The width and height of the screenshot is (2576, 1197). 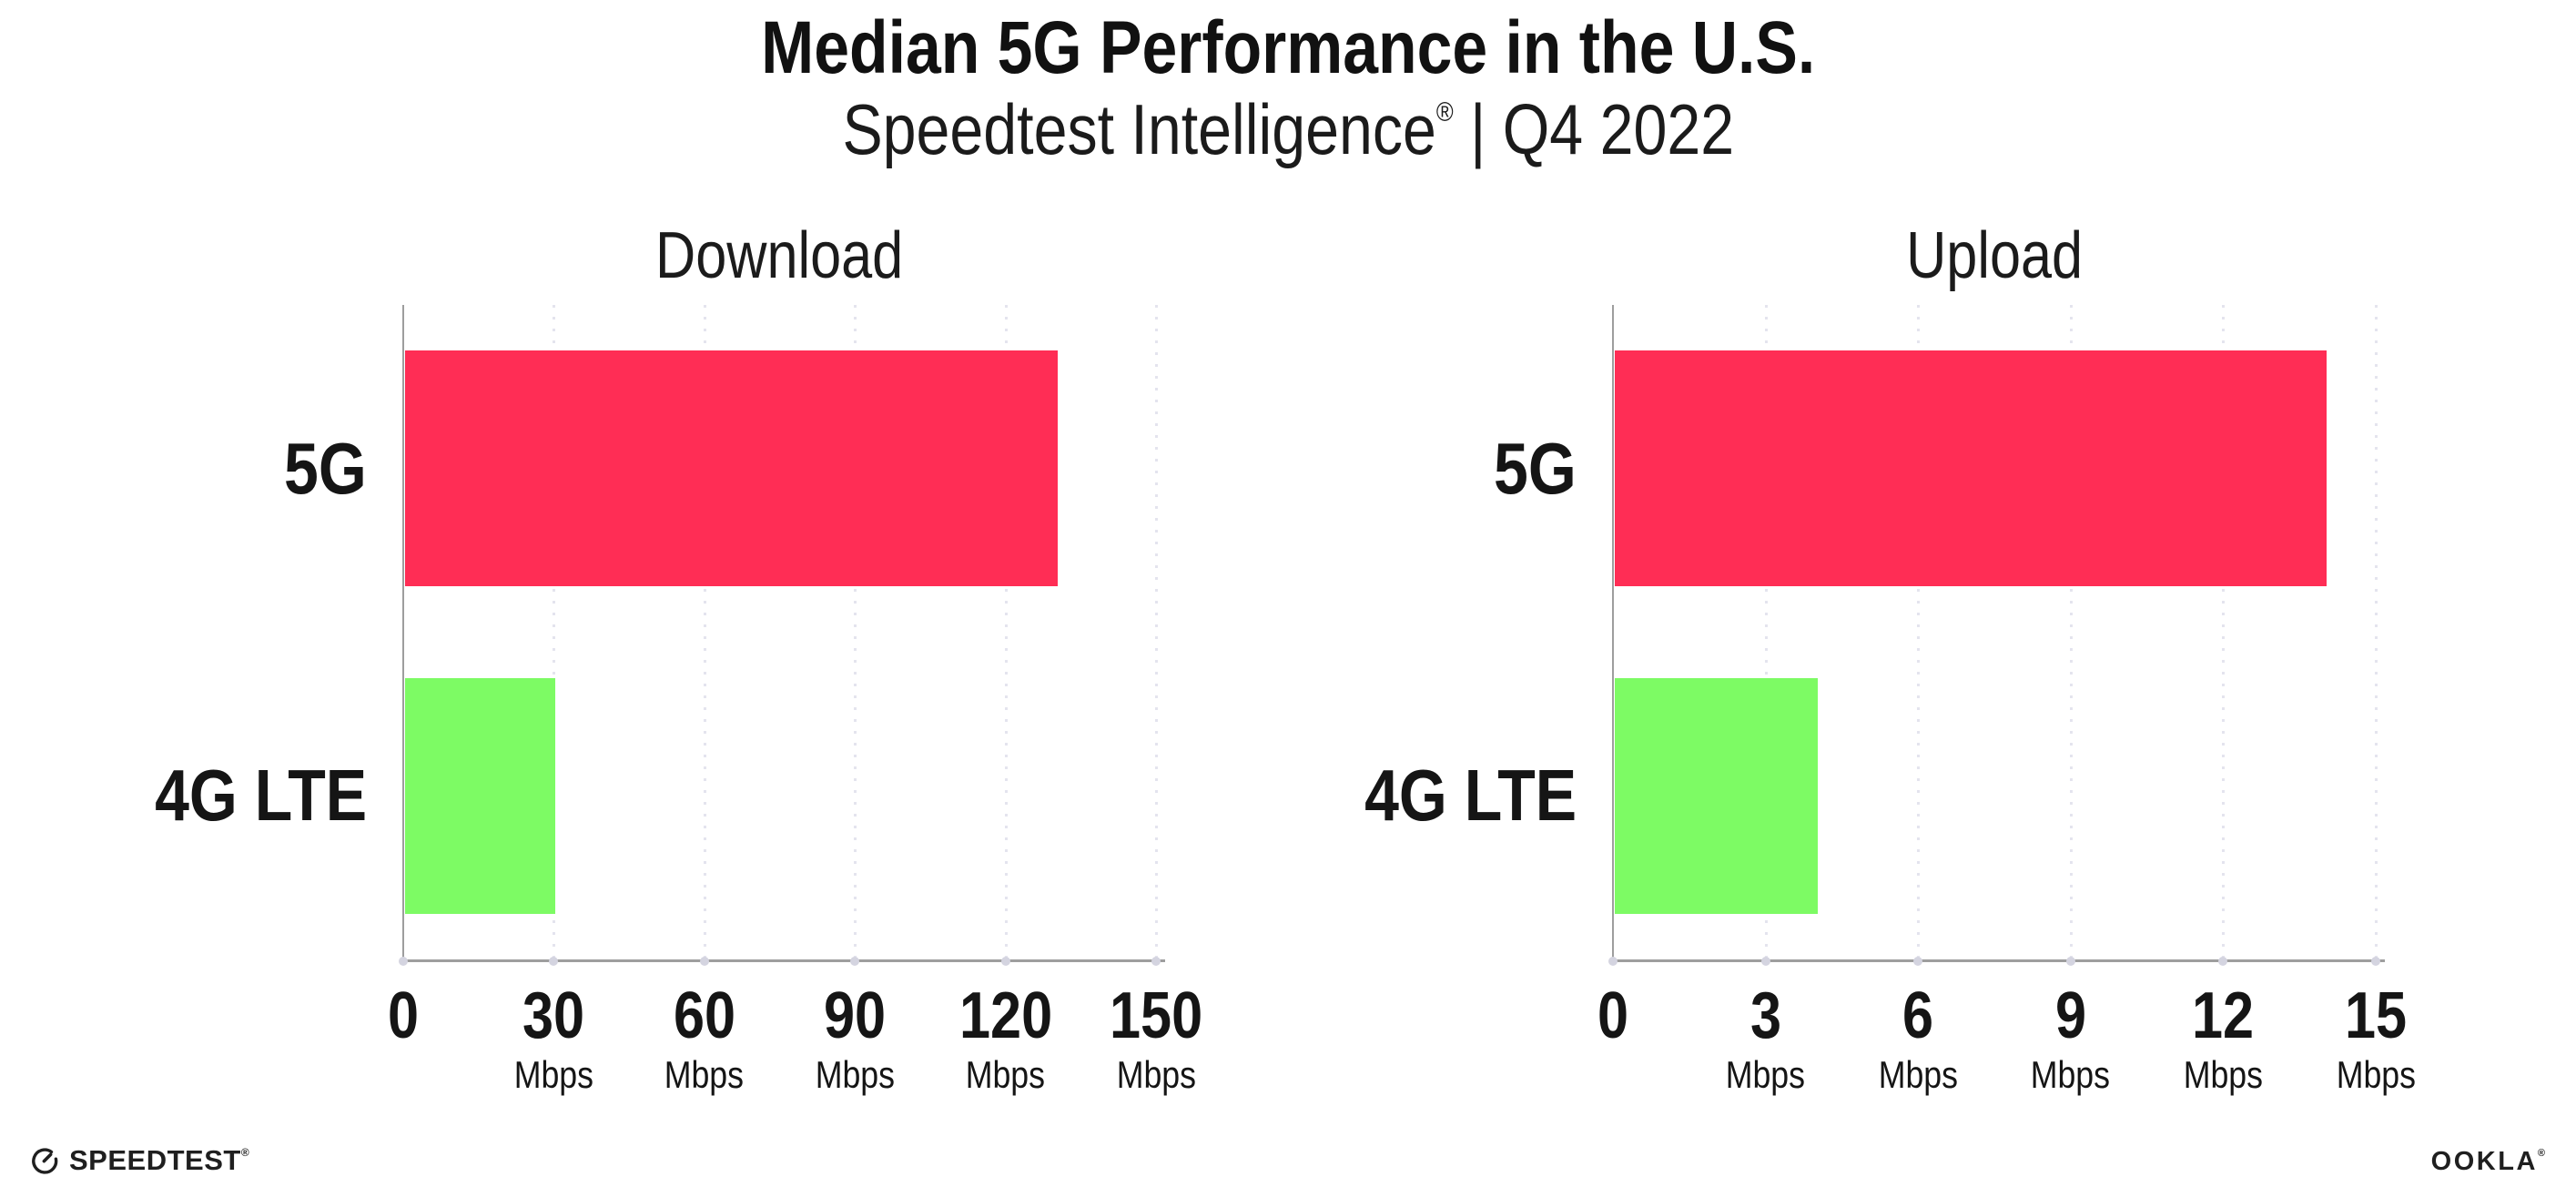 I want to click on x-tick-label: 15 Mbps, so click(x=2376, y=1038).